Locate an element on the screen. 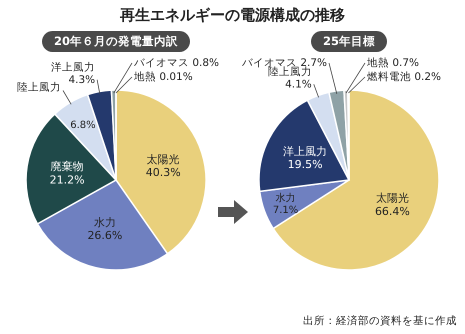 This screenshot has height=334, width=465. data-label: 21.2% is located at coordinates (67, 179).